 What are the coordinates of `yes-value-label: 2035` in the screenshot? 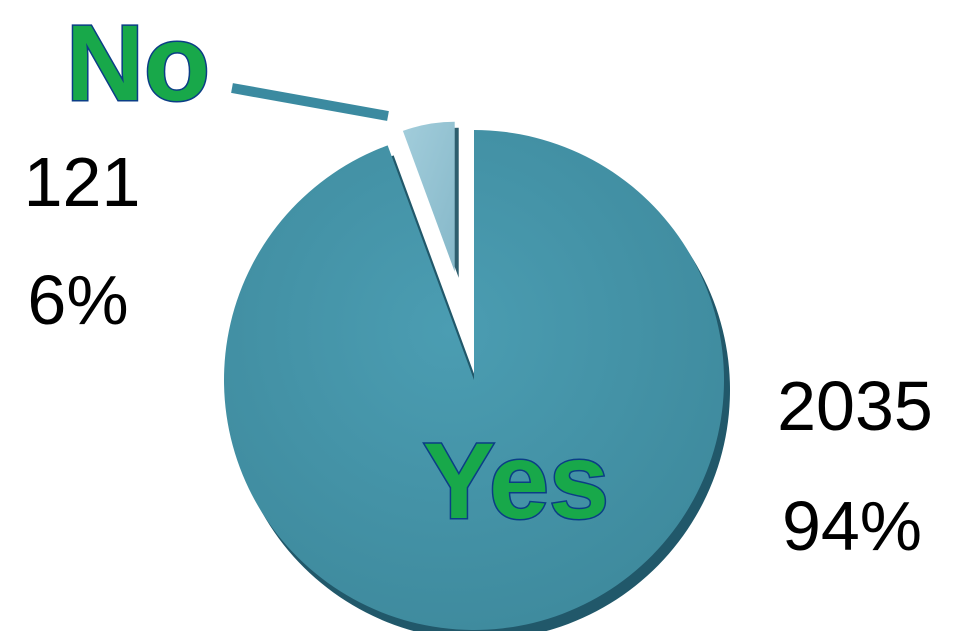 It's located at (855, 406).